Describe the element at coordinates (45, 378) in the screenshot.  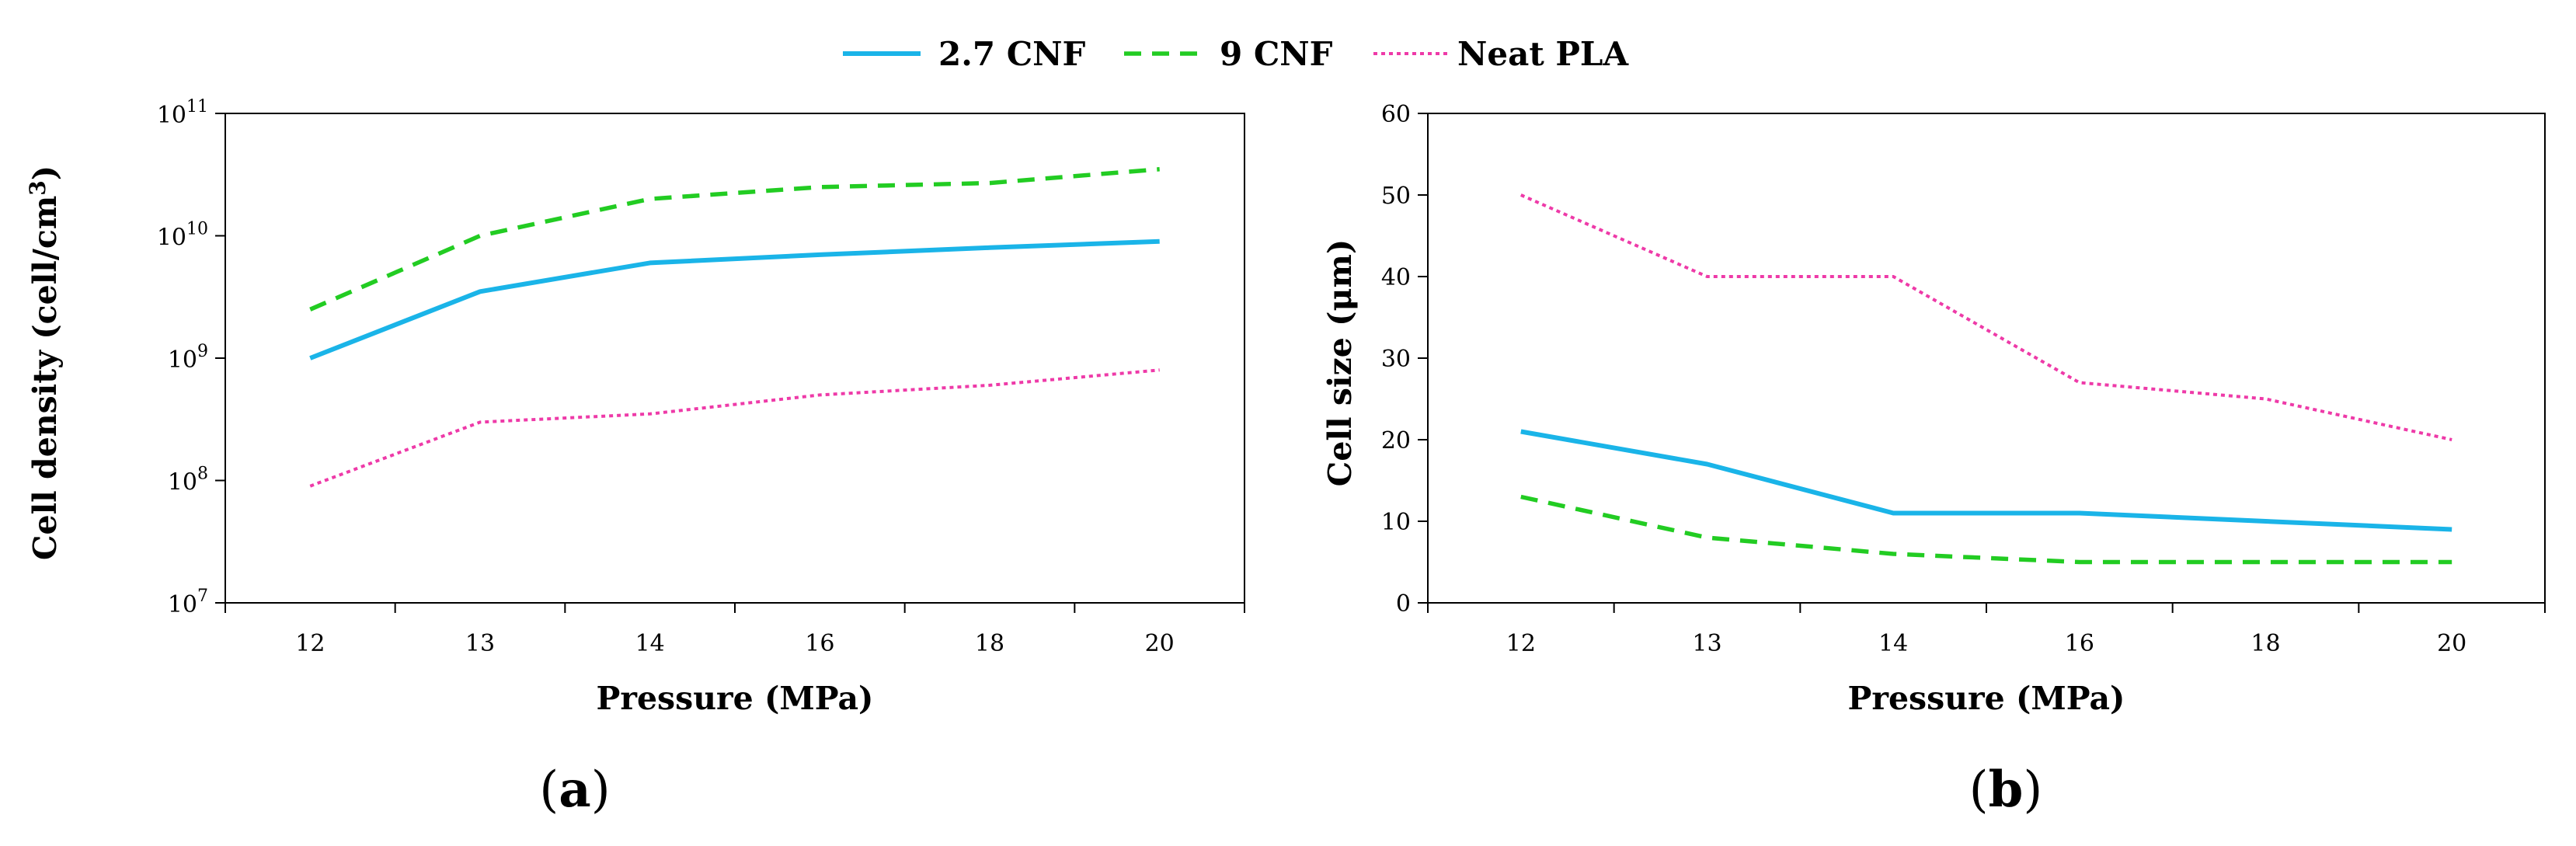
I see `y-axis-title-main: Cell density (cell/cm` at that location.